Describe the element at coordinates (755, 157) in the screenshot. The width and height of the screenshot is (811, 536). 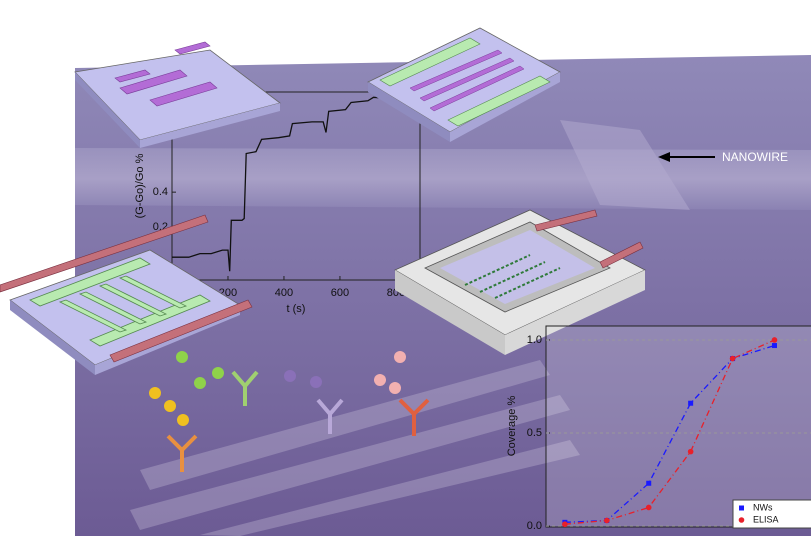
I see `nanowire-label: NANOWIRE` at that location.